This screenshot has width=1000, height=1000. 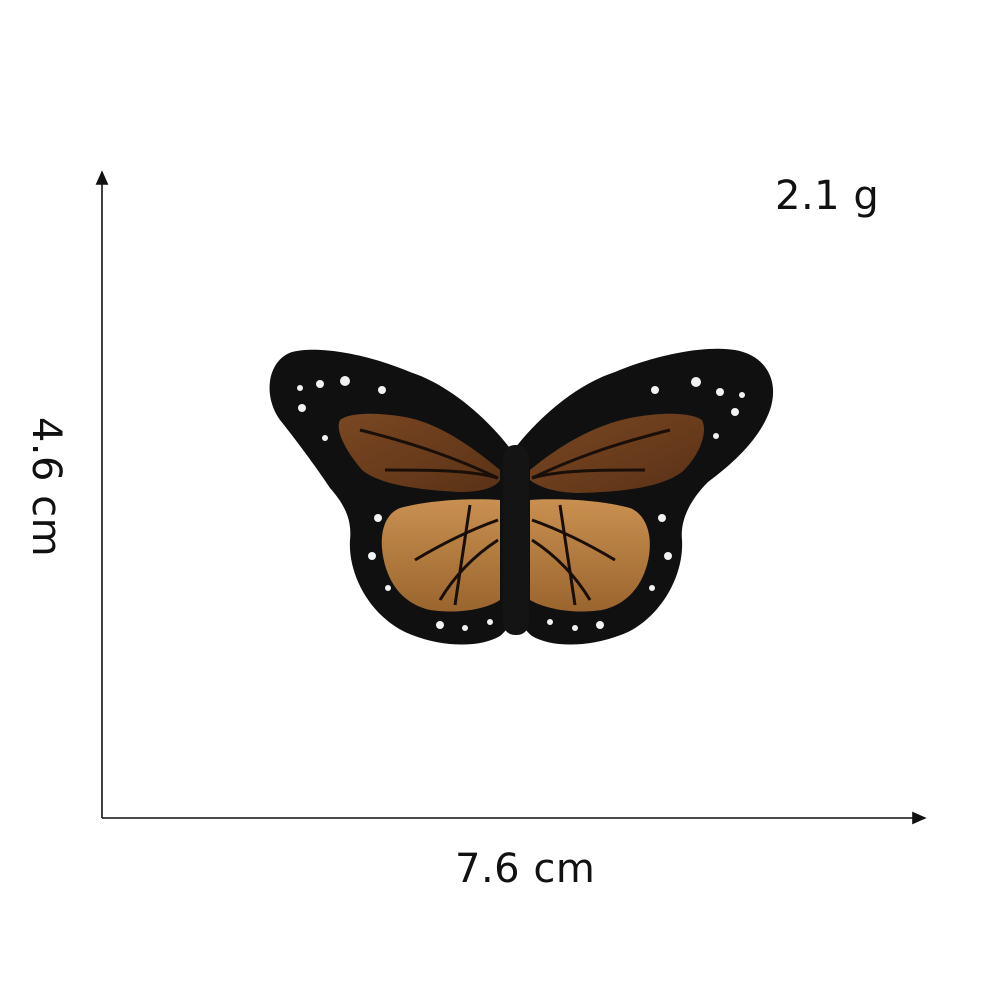 What do you see at coordinates (827, 196) in the screenshot?
I see `weight-label: 2.1 g` at bounding box center [827, 196].